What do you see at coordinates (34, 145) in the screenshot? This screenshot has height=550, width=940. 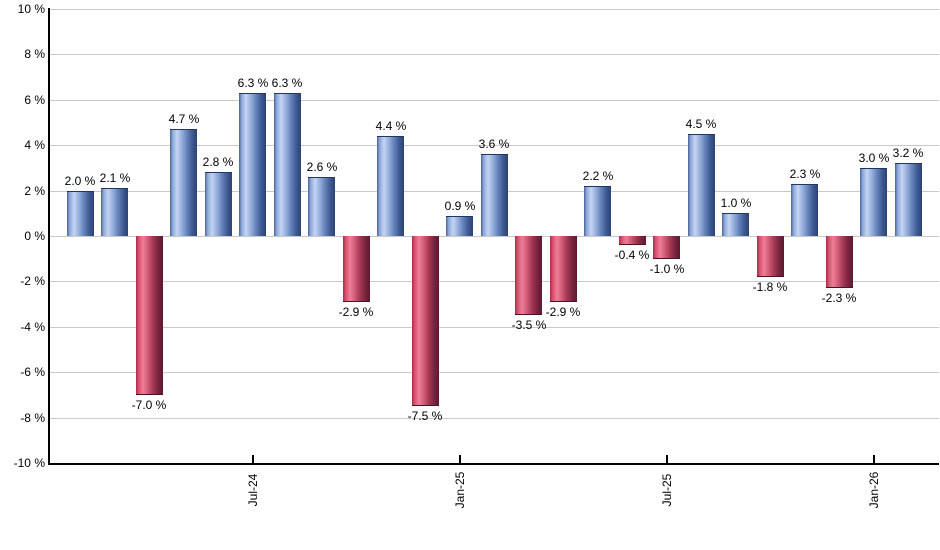 I see `y-axis-label: 4 %` at bounding box center [34, 145].